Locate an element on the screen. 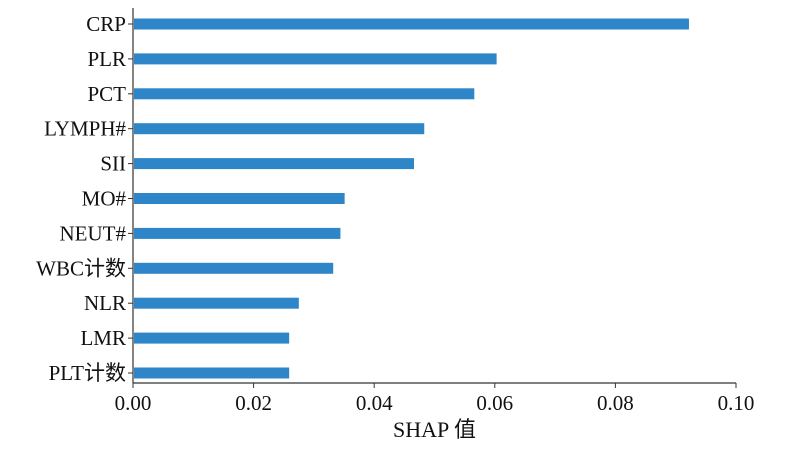  x-tick-label-4: 0.08 is located at coordinates (615, 403).